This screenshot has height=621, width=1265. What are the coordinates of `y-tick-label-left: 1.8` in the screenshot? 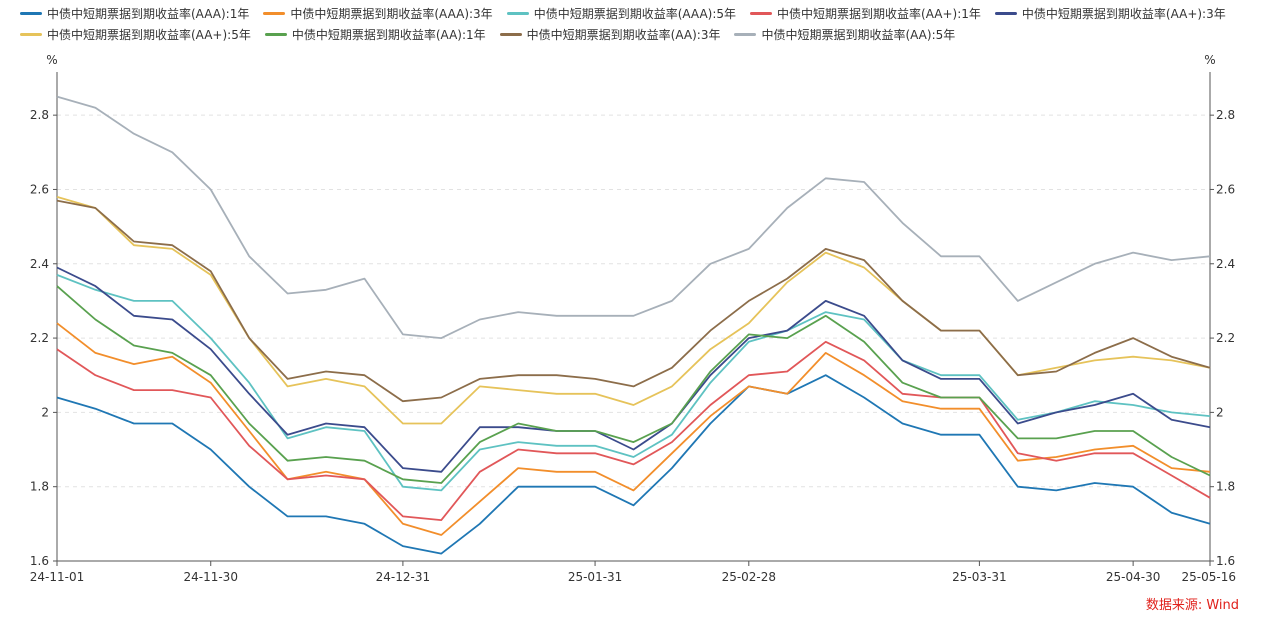 It's located at (39, 487).